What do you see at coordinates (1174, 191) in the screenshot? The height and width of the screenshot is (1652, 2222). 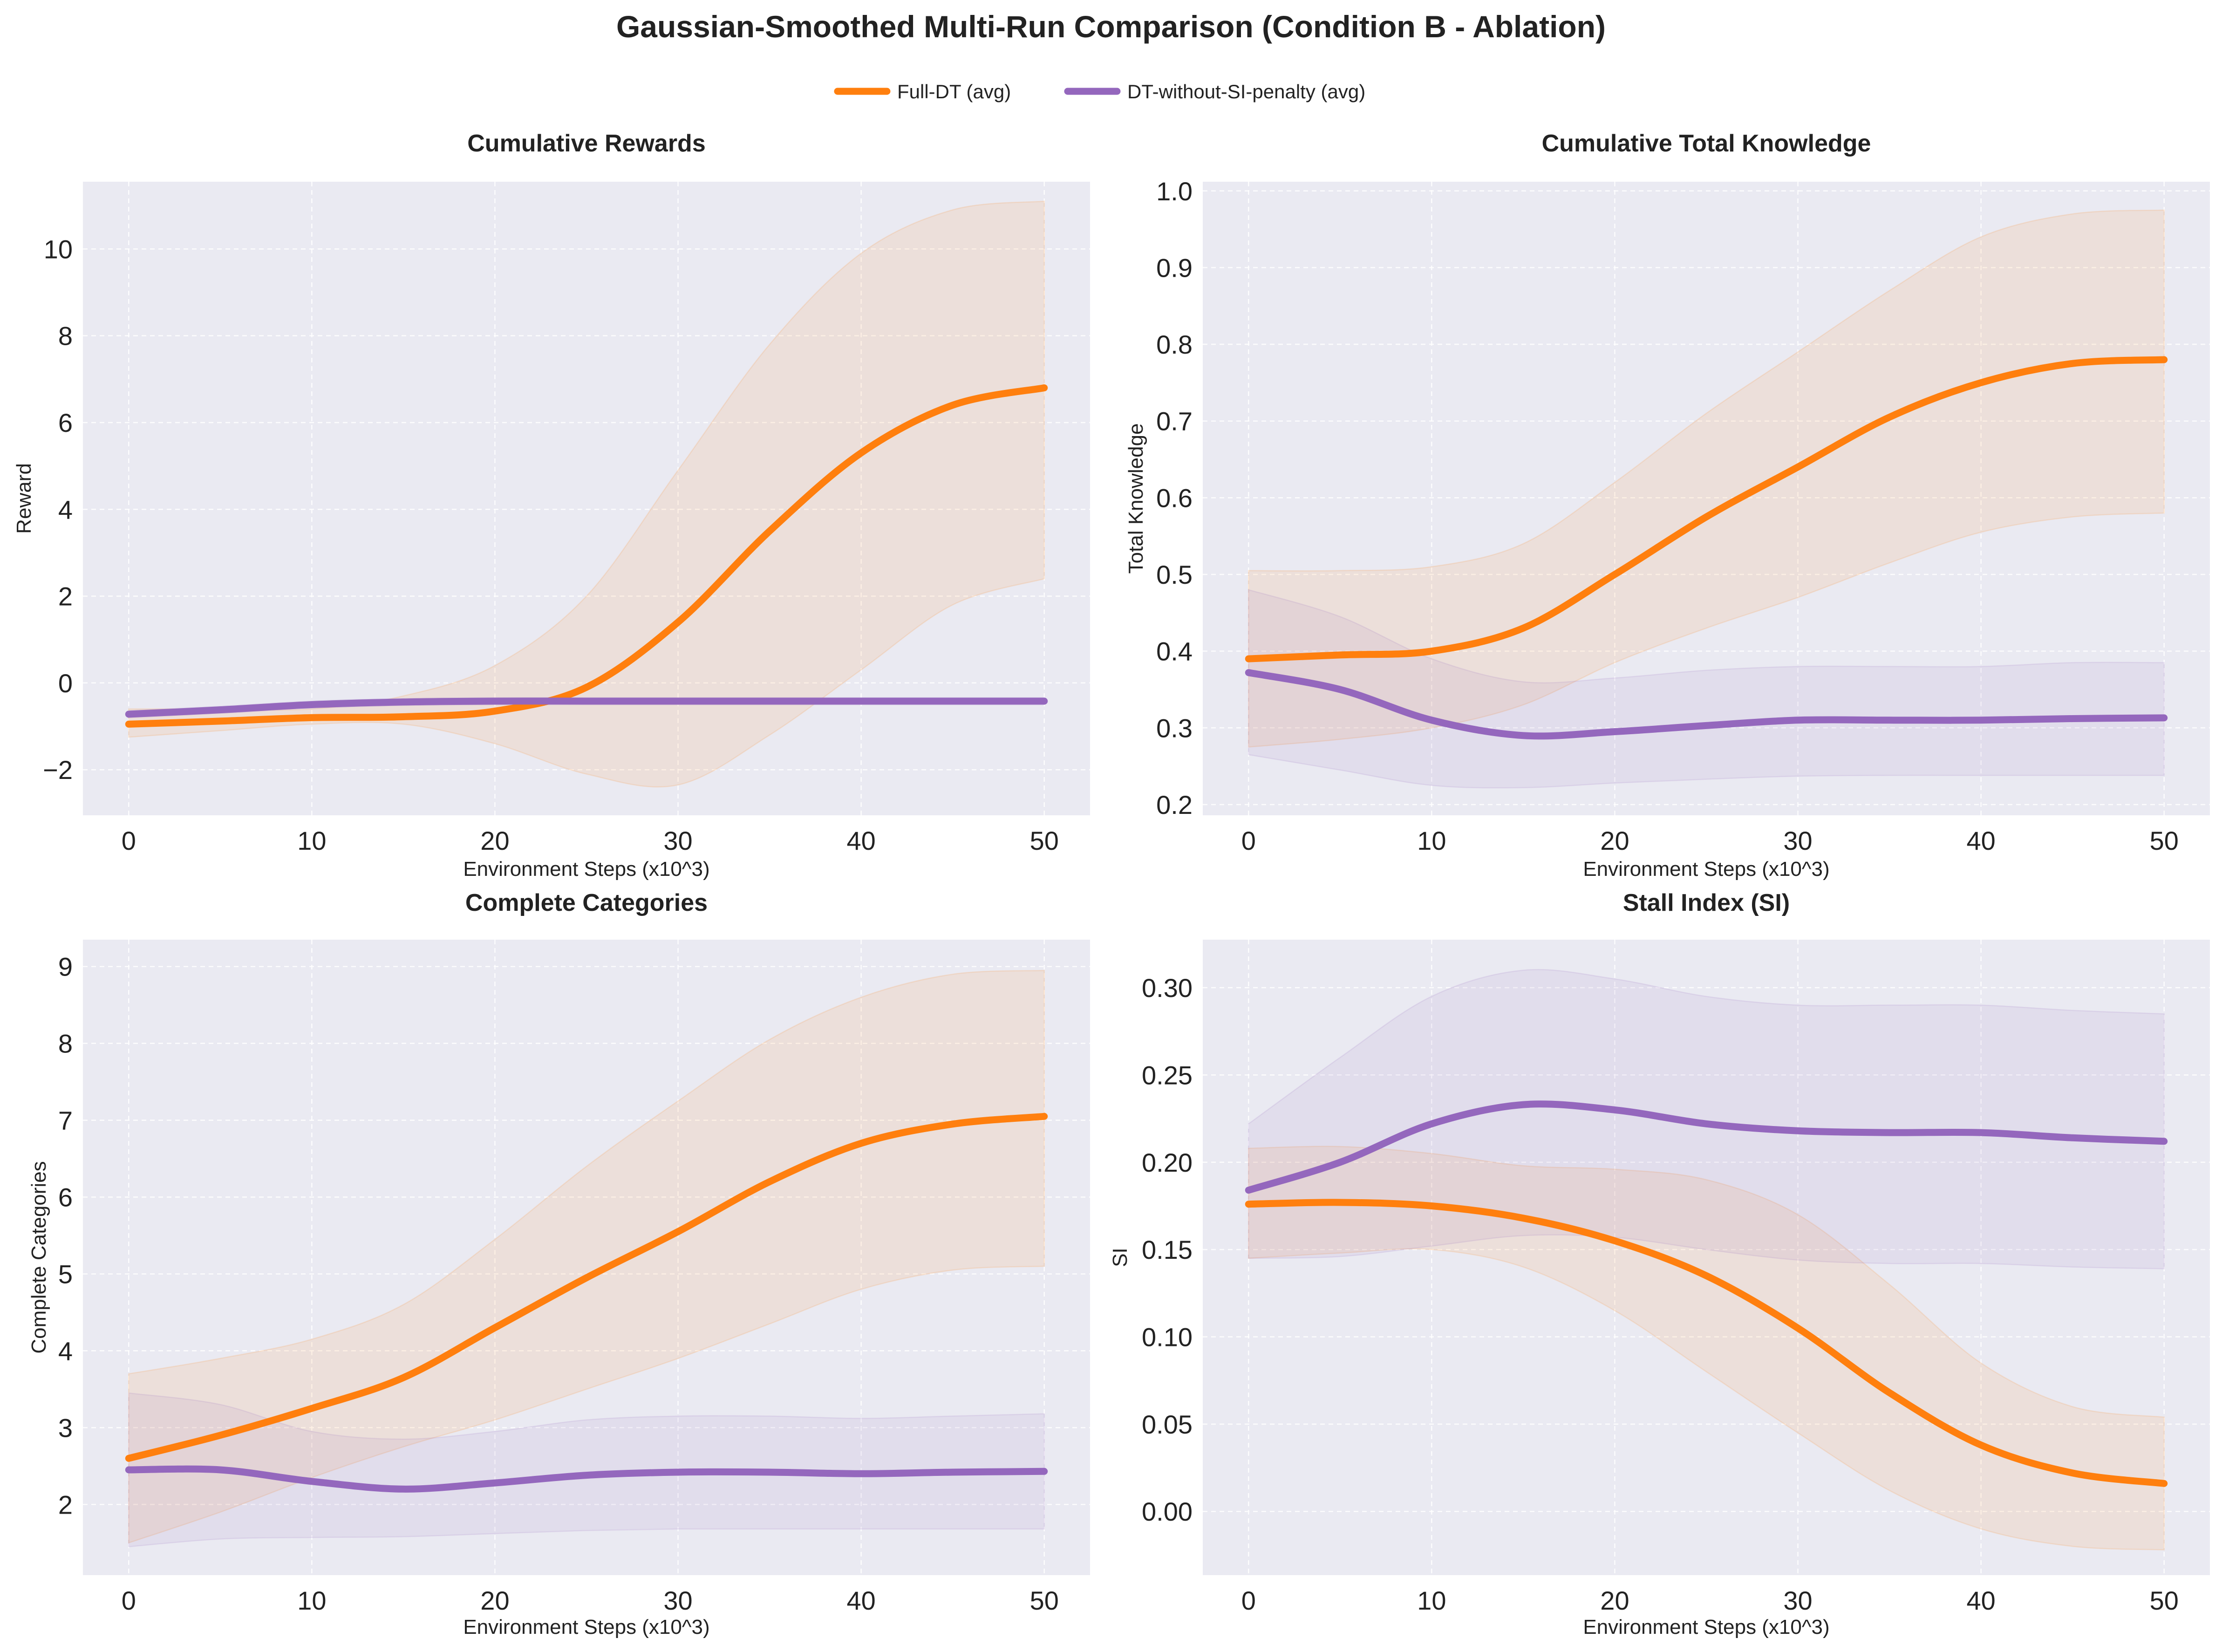 I see `y-tick-label: 1.0` at bounding box center [1174, 191].